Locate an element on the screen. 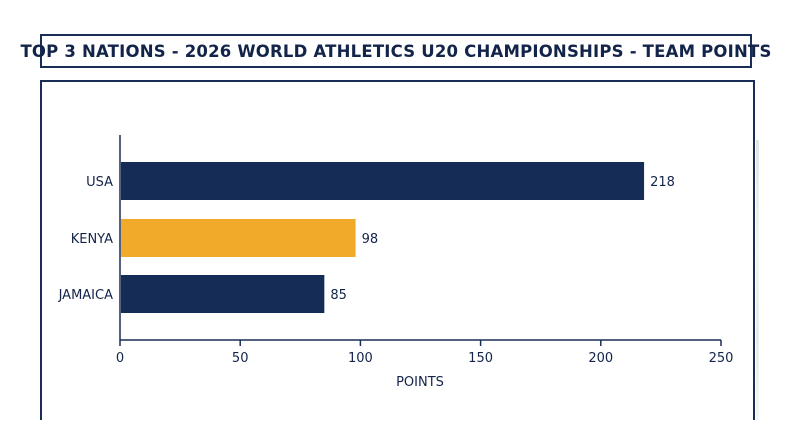  edge-shadow is located at coordinates (757, 280).